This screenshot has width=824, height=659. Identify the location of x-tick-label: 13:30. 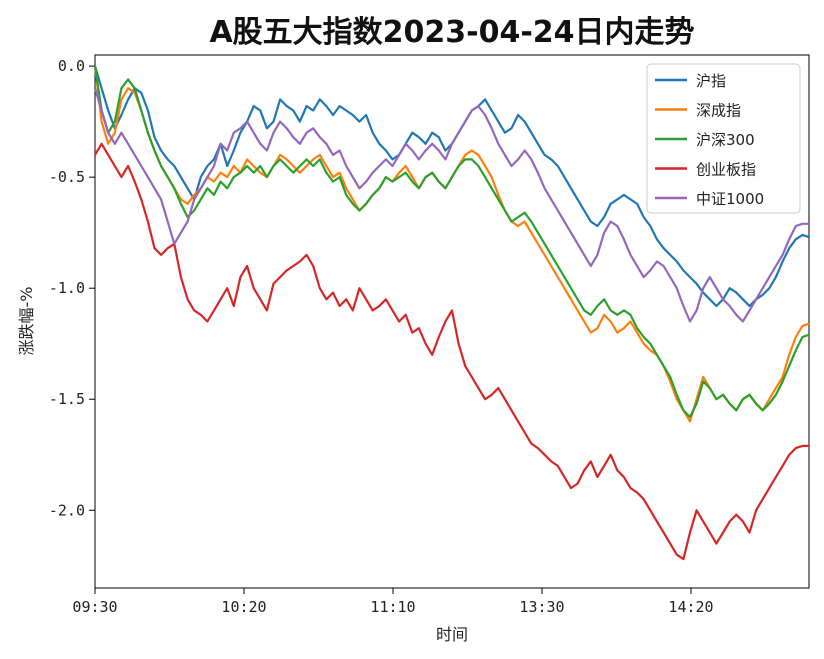
(541, 607).